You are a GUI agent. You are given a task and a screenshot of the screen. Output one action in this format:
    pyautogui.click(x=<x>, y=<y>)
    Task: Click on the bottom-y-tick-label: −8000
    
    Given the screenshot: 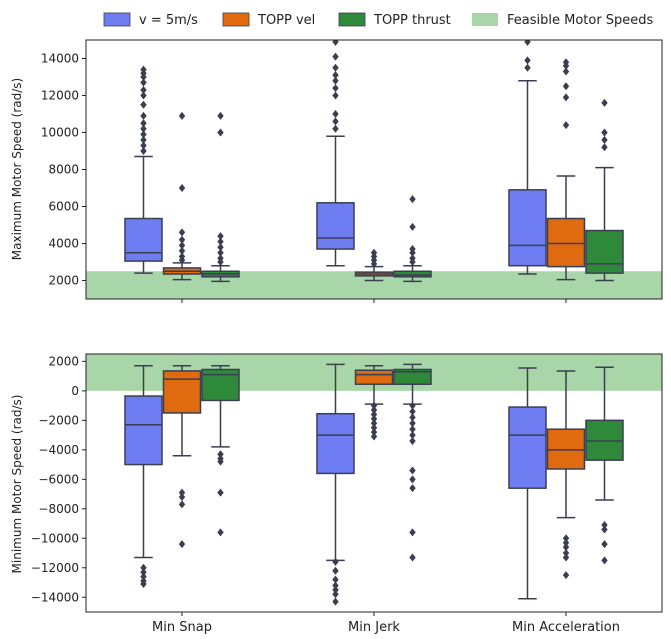 What is the action you would take?
    pyautogui.click(x=58, y=509)
    